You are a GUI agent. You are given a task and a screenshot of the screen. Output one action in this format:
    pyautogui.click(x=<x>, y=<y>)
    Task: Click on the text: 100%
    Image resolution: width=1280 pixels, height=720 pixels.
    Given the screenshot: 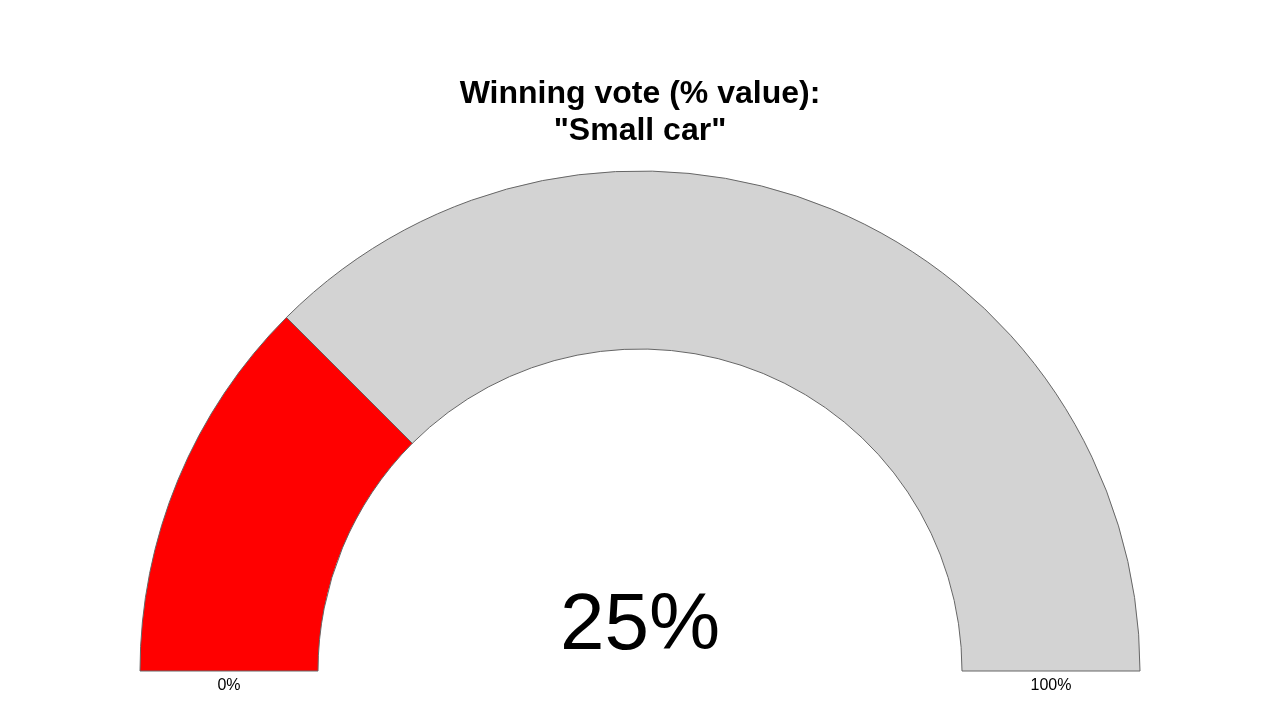 What is the action you would take?
    pyautogui.click(x=1051, y=685)
    